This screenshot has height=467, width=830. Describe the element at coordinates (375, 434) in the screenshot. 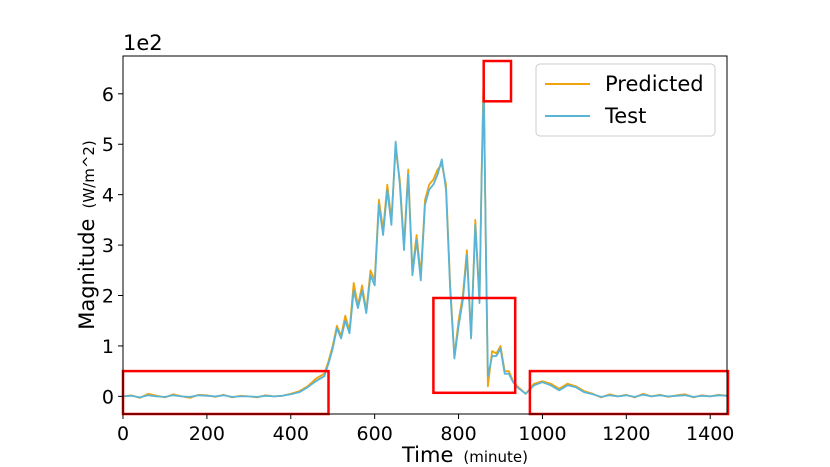

I see `x-tick-label: 600` at that location.